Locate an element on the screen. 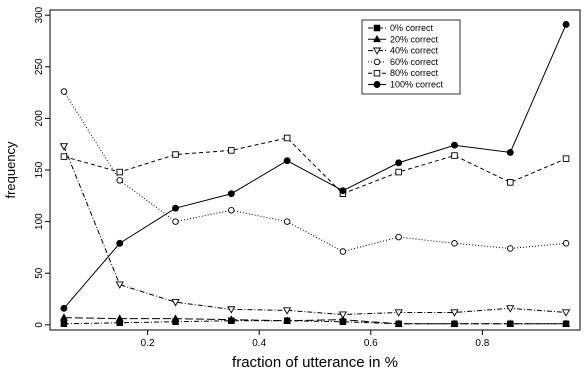 Image resolution: width=585 pixels, height=371 pixels. series-20-correct is located at coordinates (315, 320).